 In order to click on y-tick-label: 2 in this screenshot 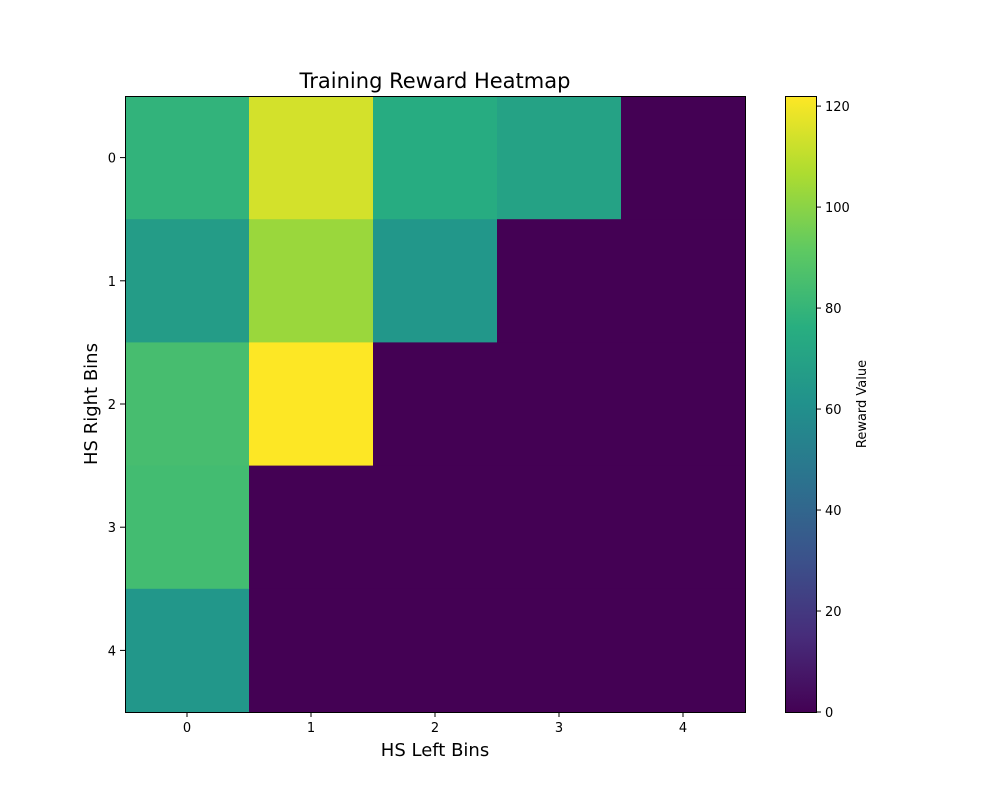, I will do `click(112, 405)`.